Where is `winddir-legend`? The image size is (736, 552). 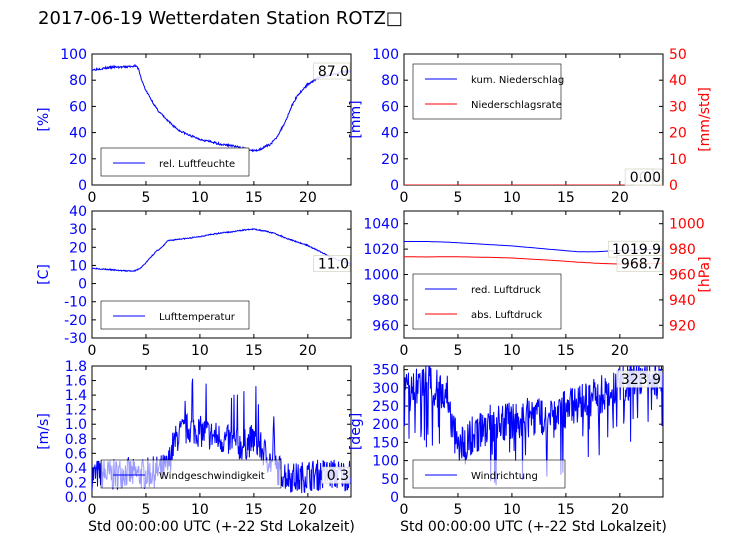
winddir-legend is located at coordinates (489, 474).